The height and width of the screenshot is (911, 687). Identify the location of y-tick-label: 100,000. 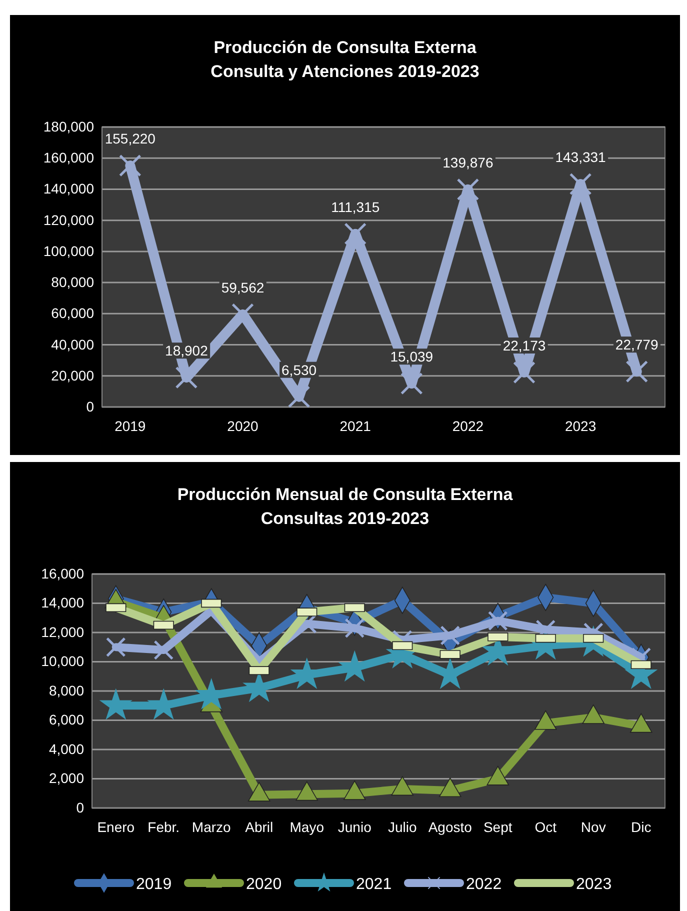
(68, 250).